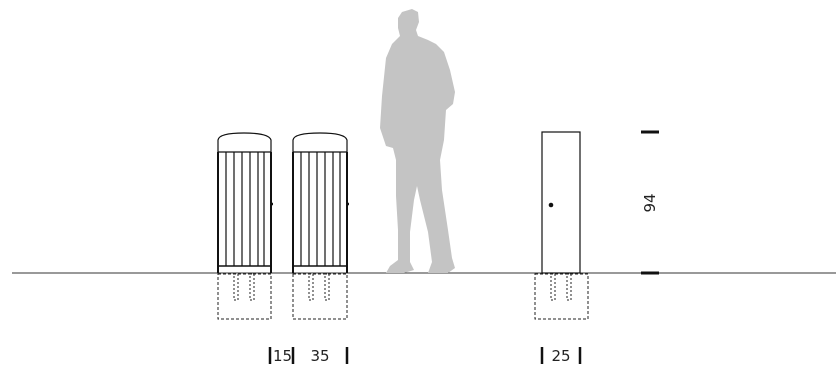  Describe the element at coordinates (245, 202) in the screenshot. I see `slatted-bollard-left` at that location.